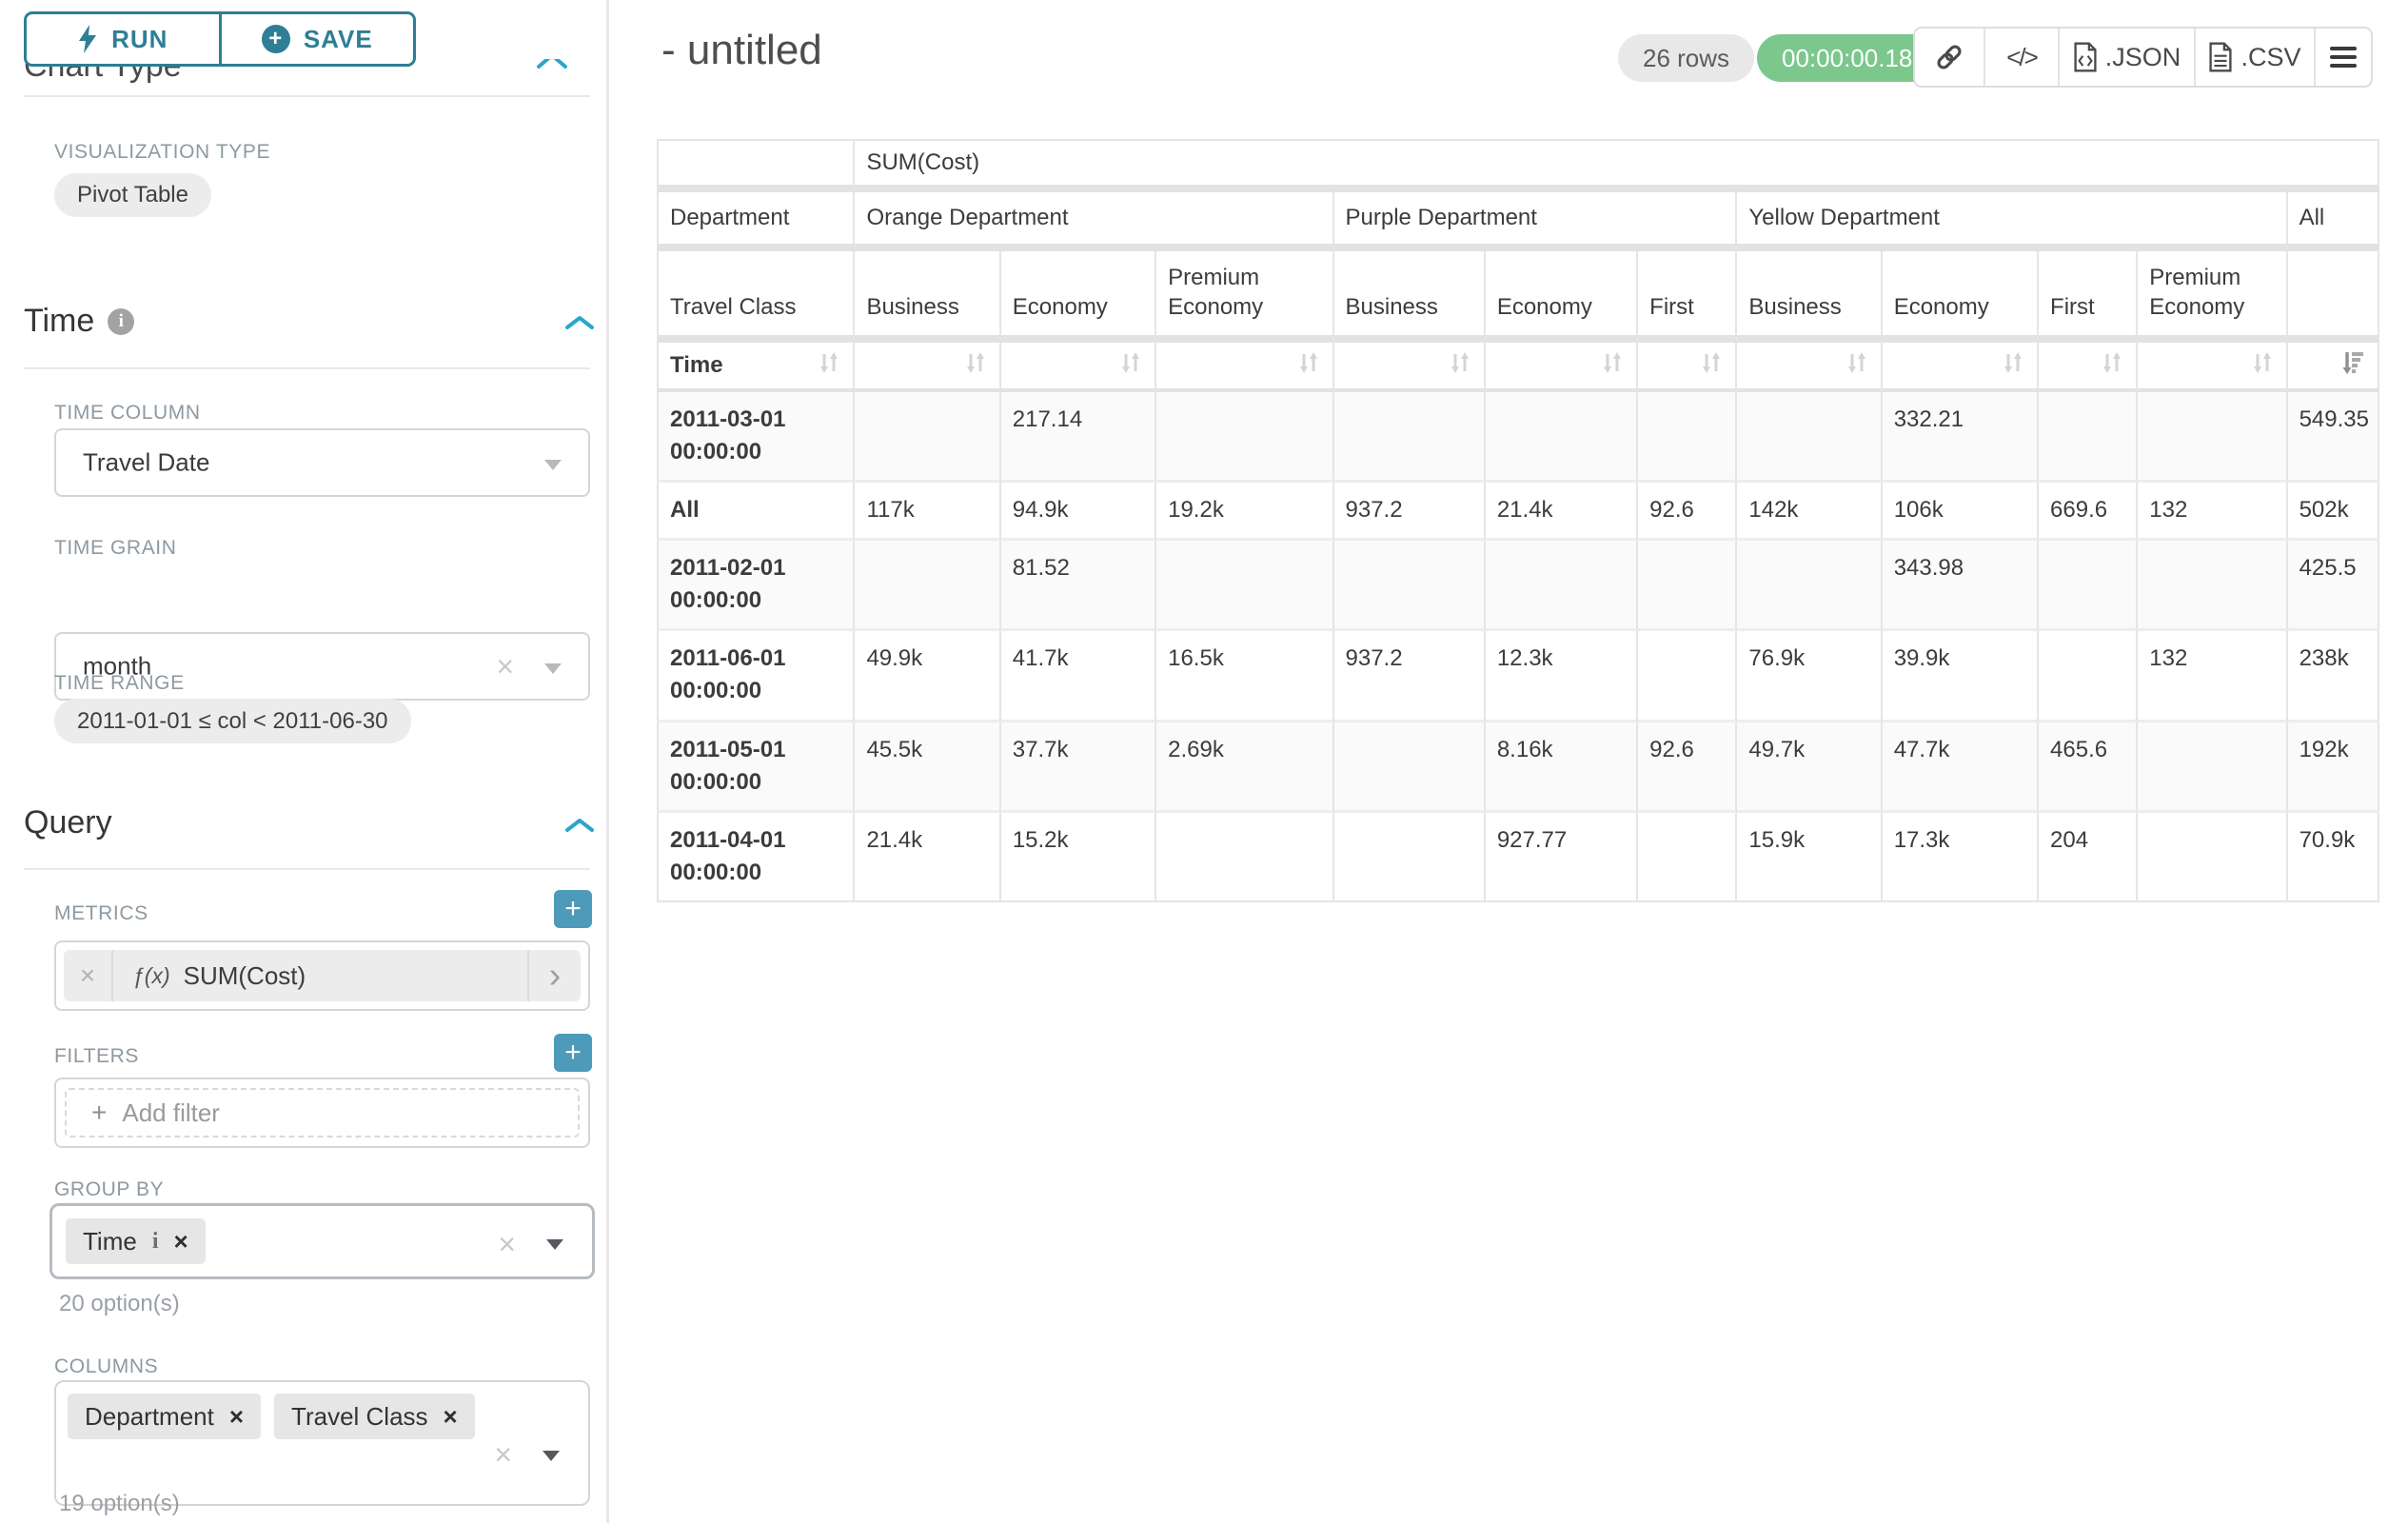  Describe the element at coordinates (322, 1241) in the screenshot. I see `group-by-select: Time i` at that location.